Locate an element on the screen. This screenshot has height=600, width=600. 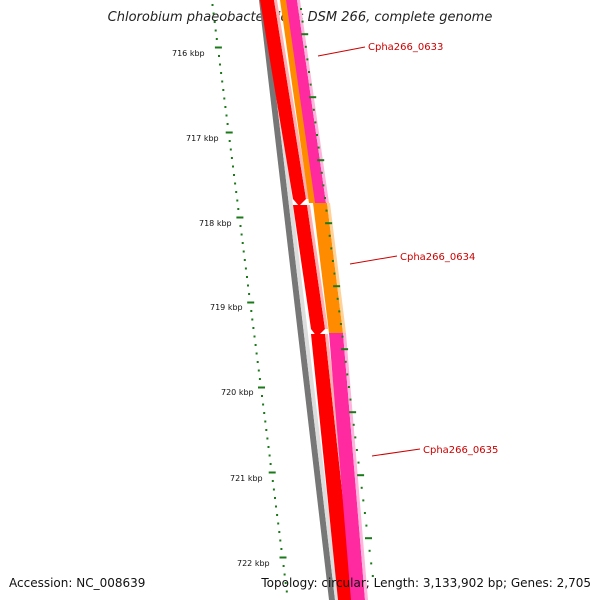
gene-cpha266-0634-highlight is located at coordinates (336, 268).